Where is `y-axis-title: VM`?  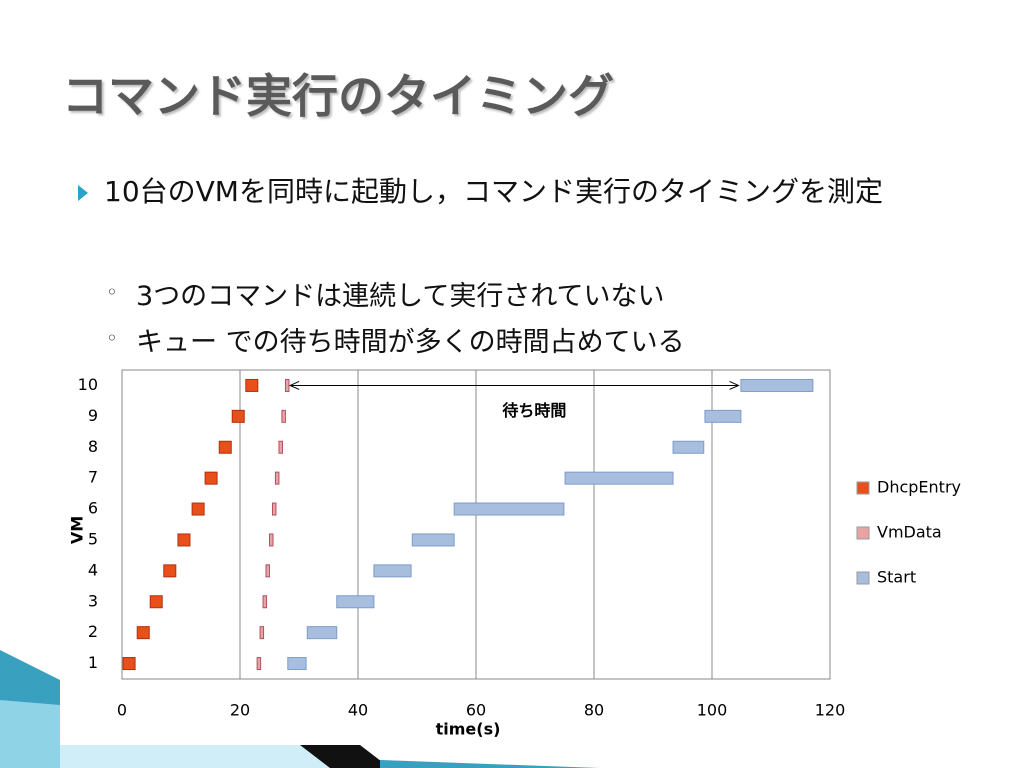
y-axis-title: VM is located at coordinates (77, 530).